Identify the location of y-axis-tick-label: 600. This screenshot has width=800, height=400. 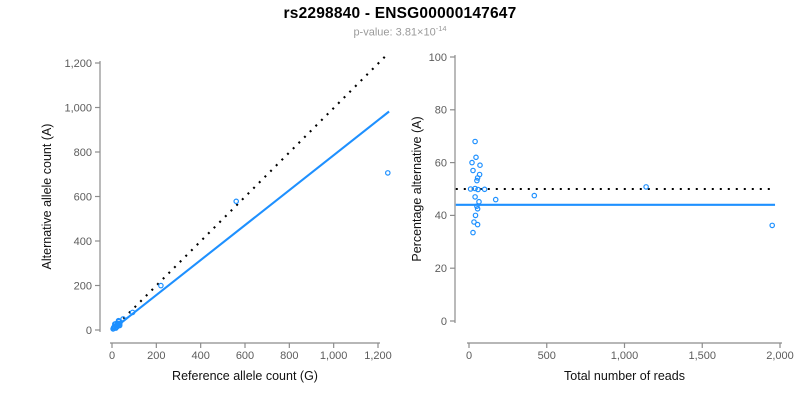
(83, 197).